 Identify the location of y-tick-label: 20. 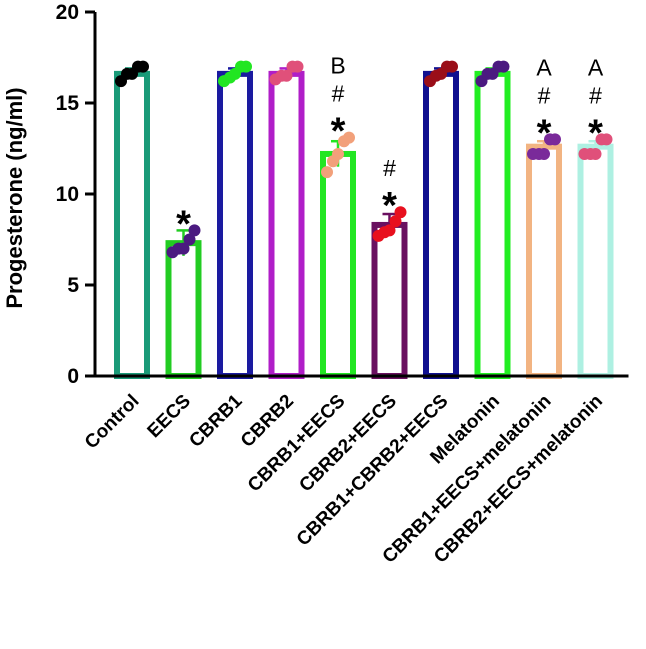
(67, 12).